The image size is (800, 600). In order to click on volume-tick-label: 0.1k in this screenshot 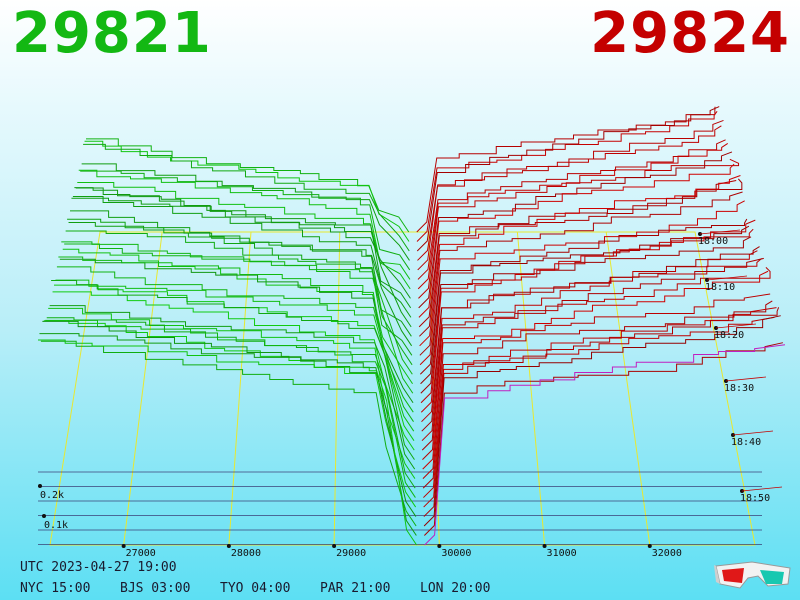, I will do `click(56, 525)`.